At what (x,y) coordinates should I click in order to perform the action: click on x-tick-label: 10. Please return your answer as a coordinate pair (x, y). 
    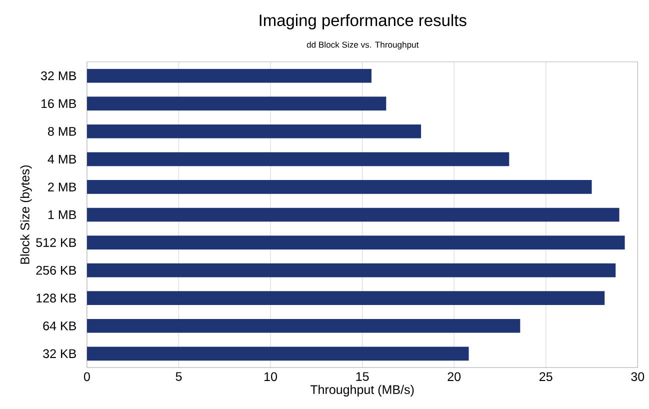
    Looking at the image, I should click on (270, 377).